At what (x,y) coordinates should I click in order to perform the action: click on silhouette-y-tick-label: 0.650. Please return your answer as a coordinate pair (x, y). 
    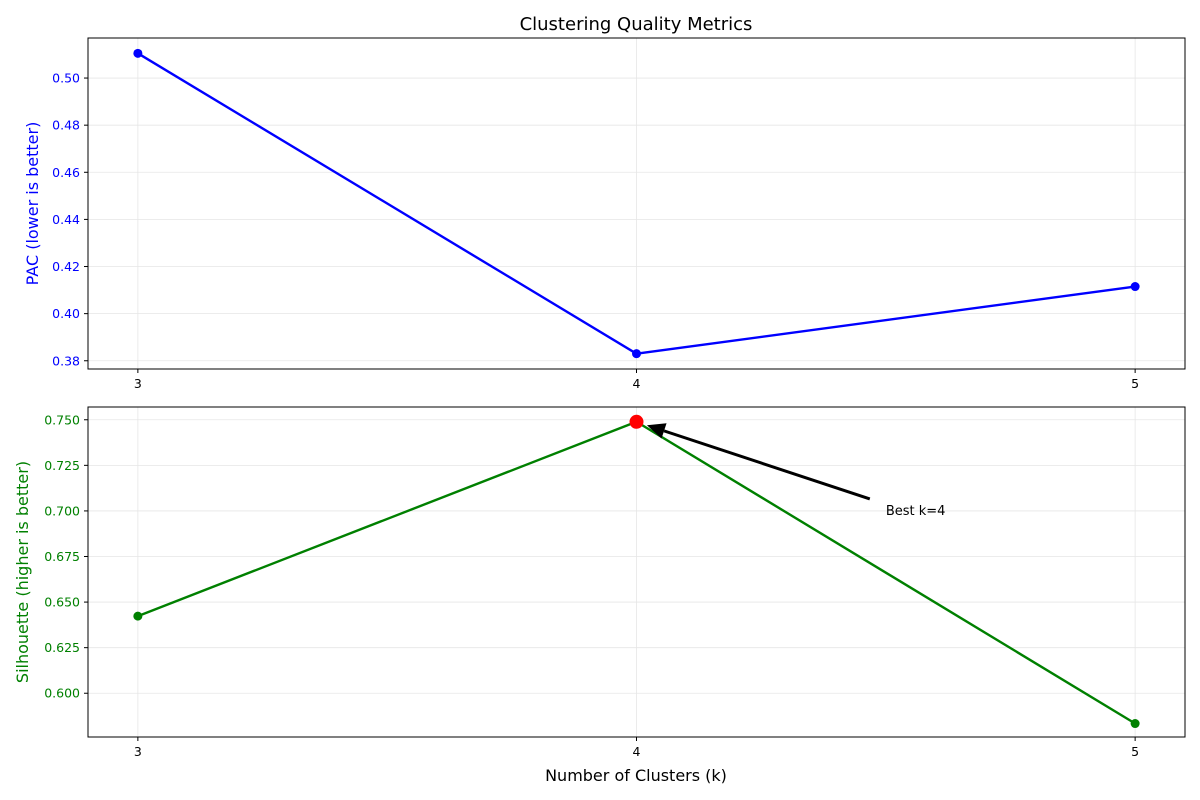
    Looking at the image, I should click on (62, 602).